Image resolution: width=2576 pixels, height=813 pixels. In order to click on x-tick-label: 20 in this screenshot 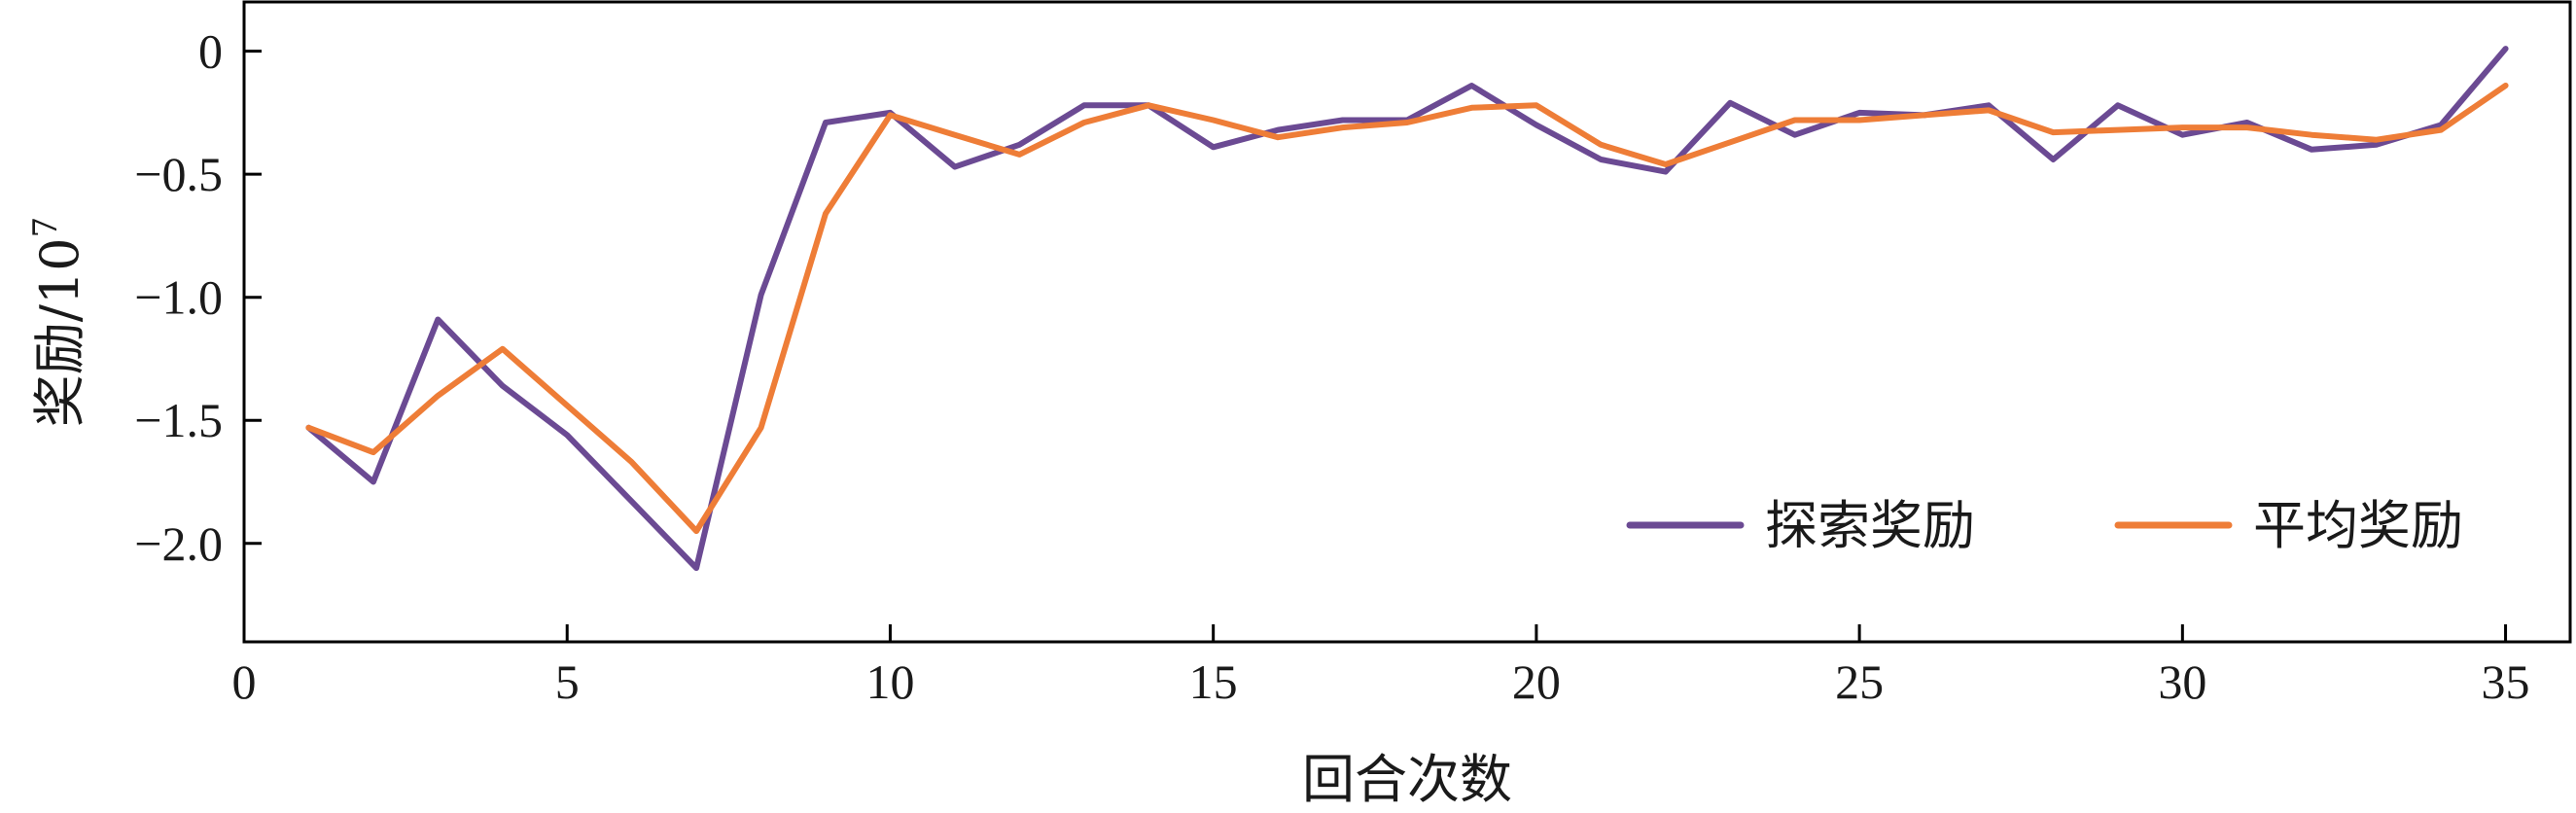, I will do `click(1536, 681)`.